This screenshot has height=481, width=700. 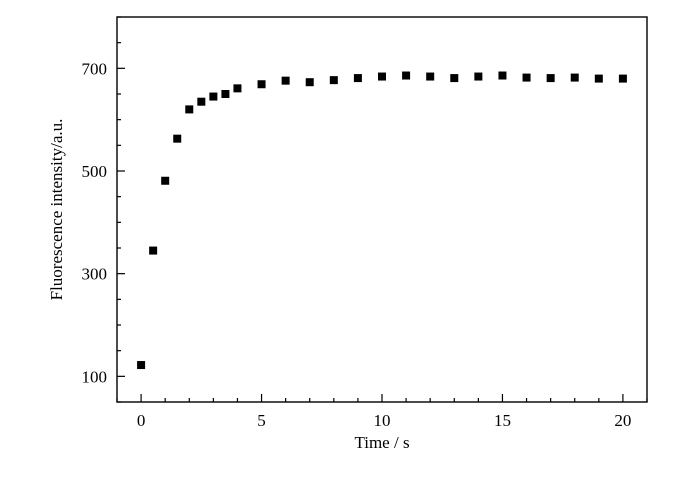 I want to click on x-axis-title: Time / s, so click(x=381, y=442).